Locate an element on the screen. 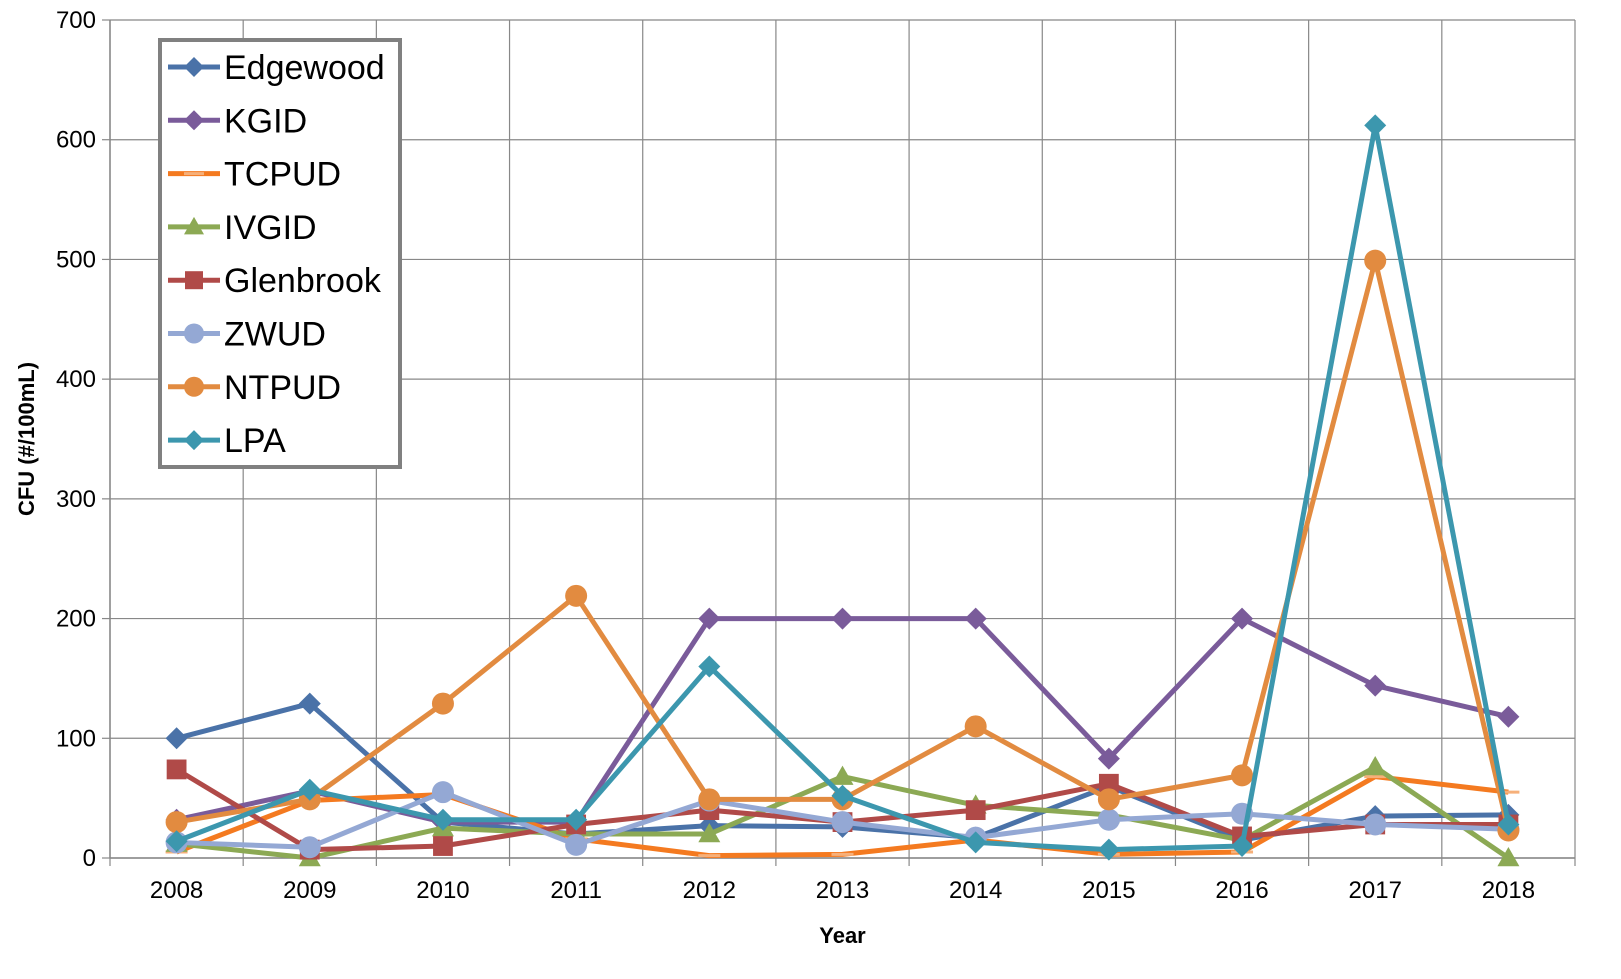  x-tick-label: 2015 is located at coordinates (1108, 890).